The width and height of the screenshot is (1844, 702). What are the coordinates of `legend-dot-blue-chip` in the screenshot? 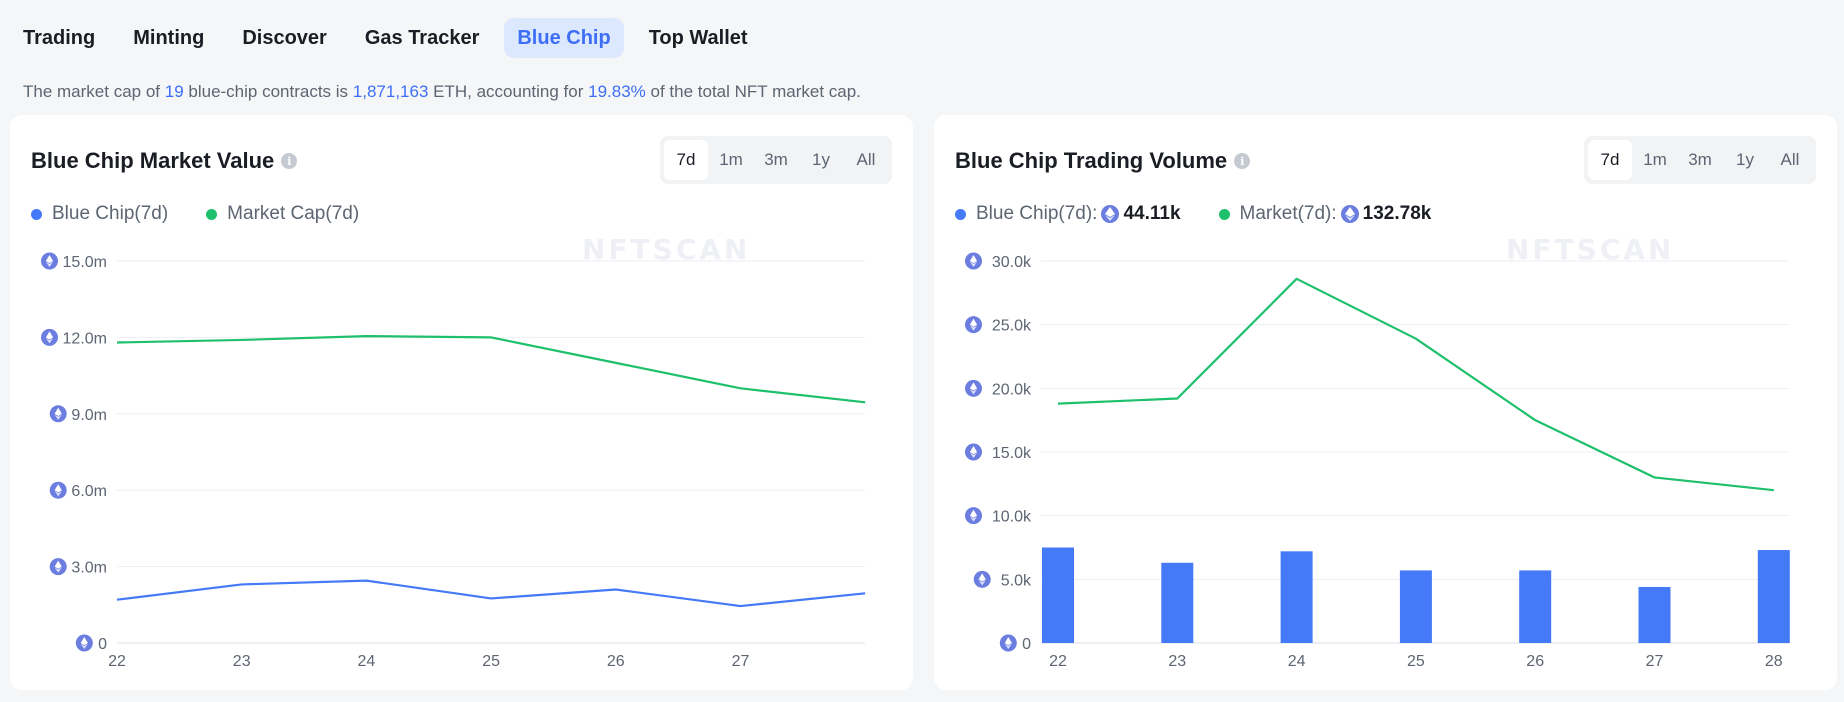 It's located at (960, 214).